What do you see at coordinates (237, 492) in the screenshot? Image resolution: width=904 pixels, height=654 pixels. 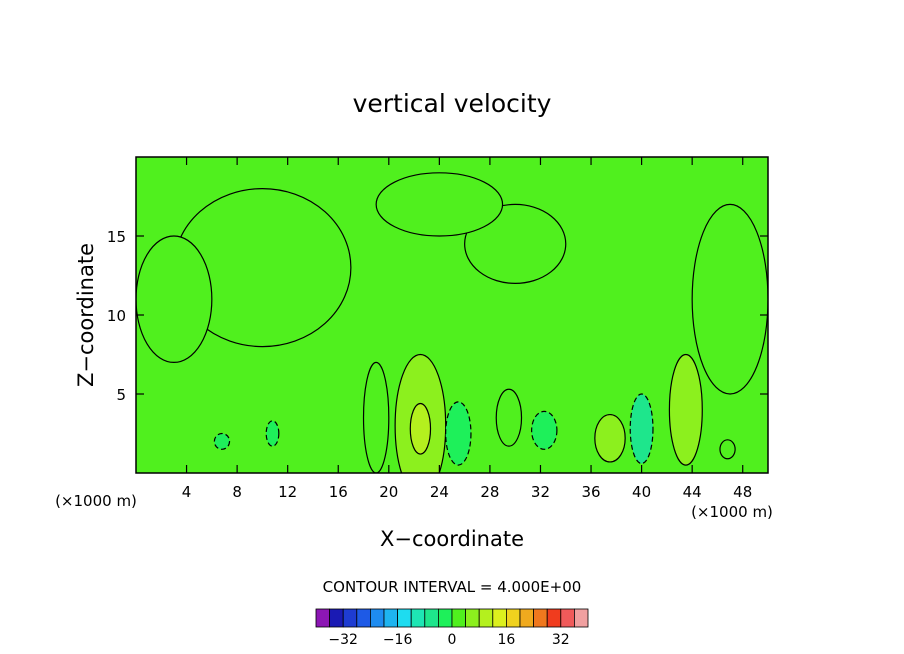 I see `x-tick-label: 8` at bounding box center [237, 492].